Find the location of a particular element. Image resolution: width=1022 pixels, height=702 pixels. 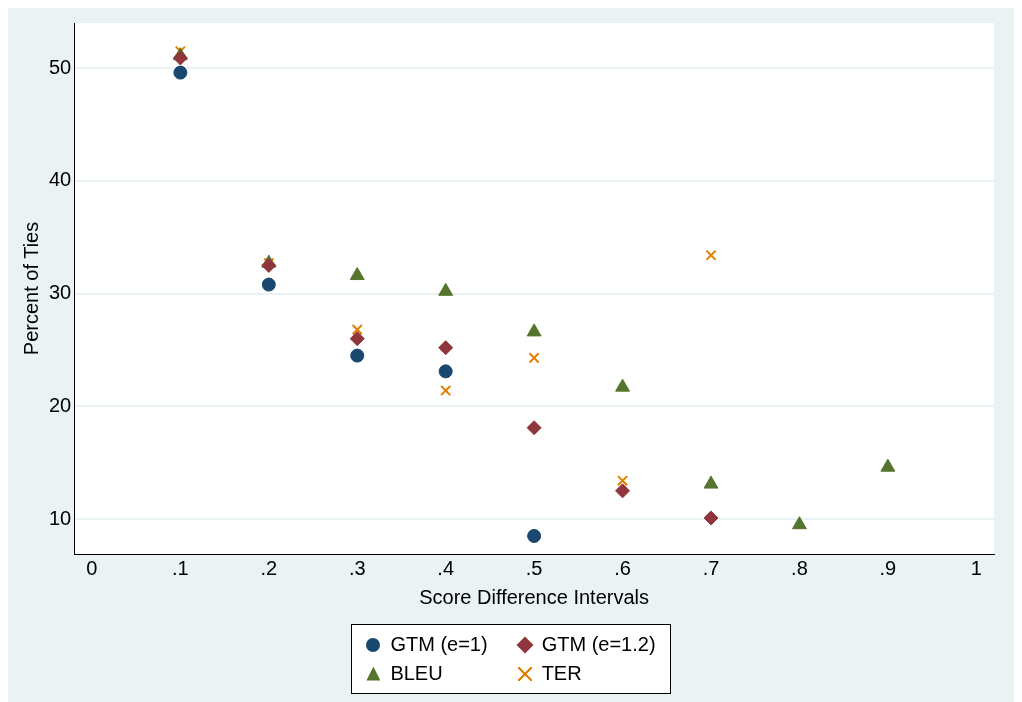

x-tick-label: .1 is located at coordinates (180, 567).